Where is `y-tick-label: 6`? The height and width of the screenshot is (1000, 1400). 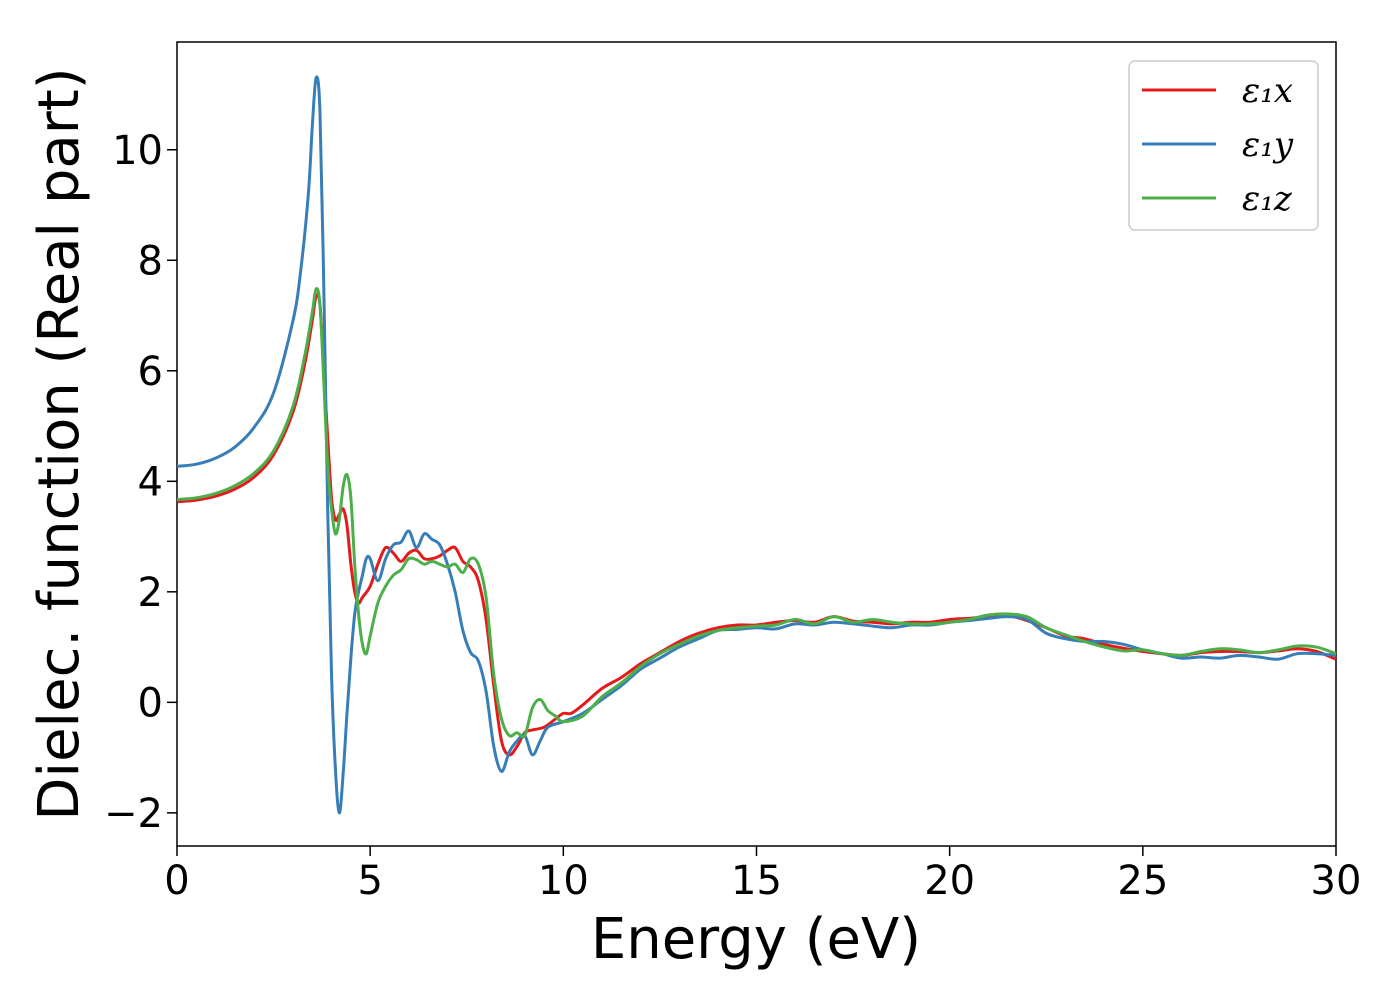
y-tick-label: 6 is located at coordinates (150, 372).